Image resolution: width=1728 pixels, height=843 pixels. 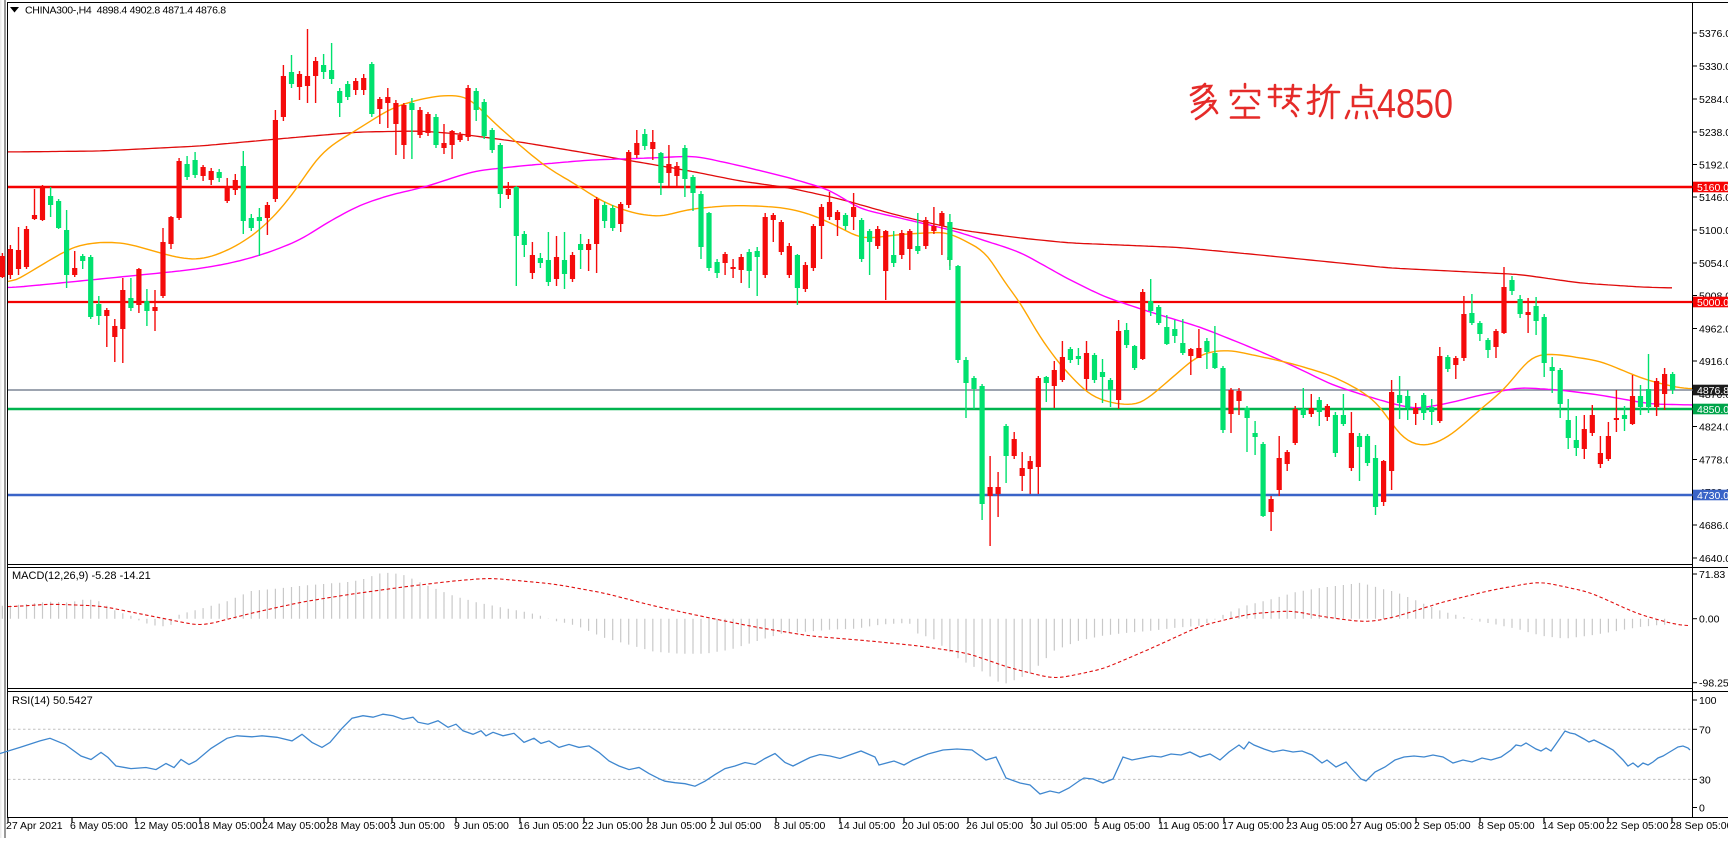 I want to click on svg-text: 5146.0, so click(x=1713, y=198).